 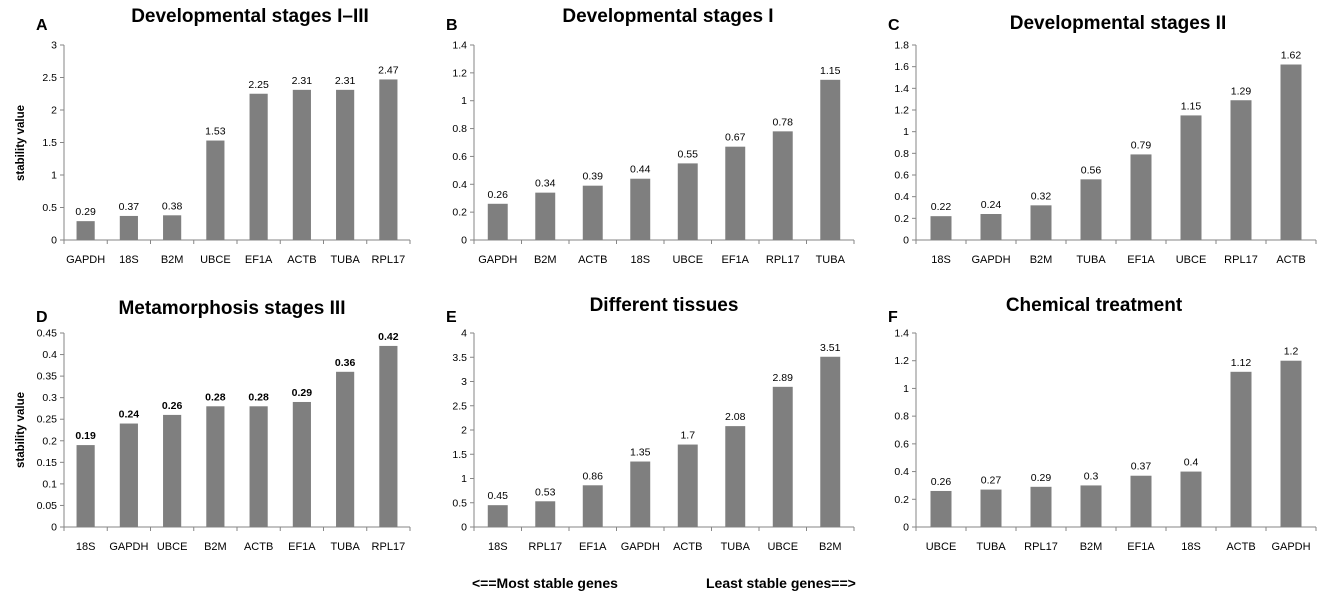 I want to click on panel-f-value-label: 0.37, so click(x=1141, y=467).